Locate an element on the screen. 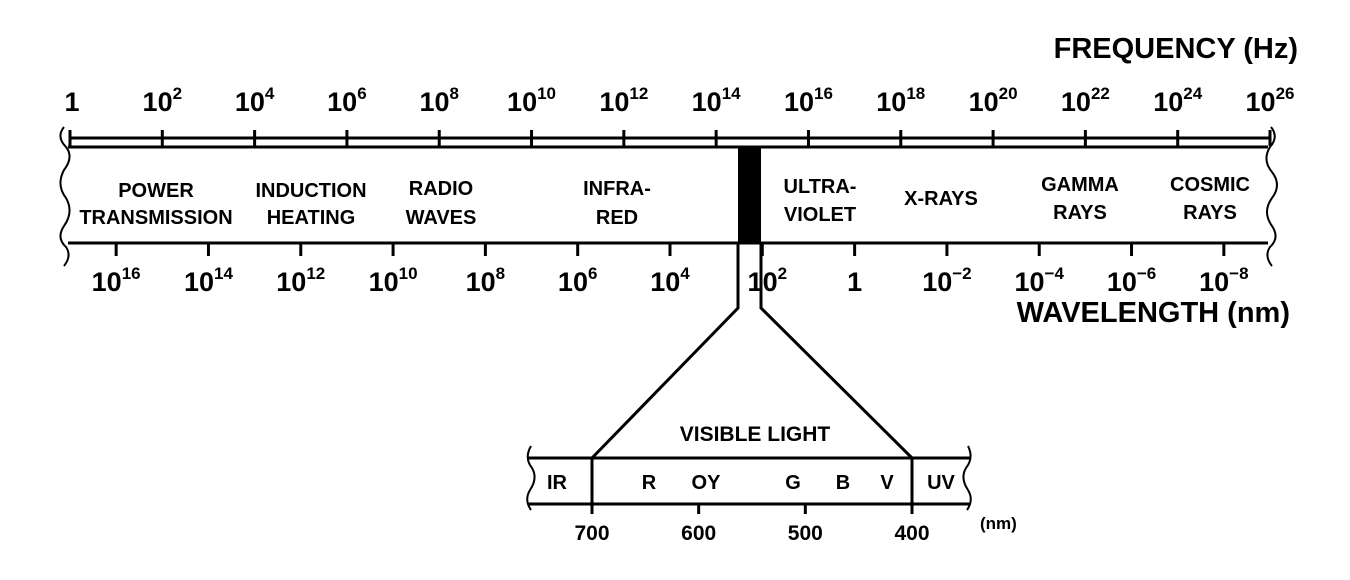 The height and width of the screenshot is (580, 1350). region-label: WAVES is located at coordinates (441, 218).